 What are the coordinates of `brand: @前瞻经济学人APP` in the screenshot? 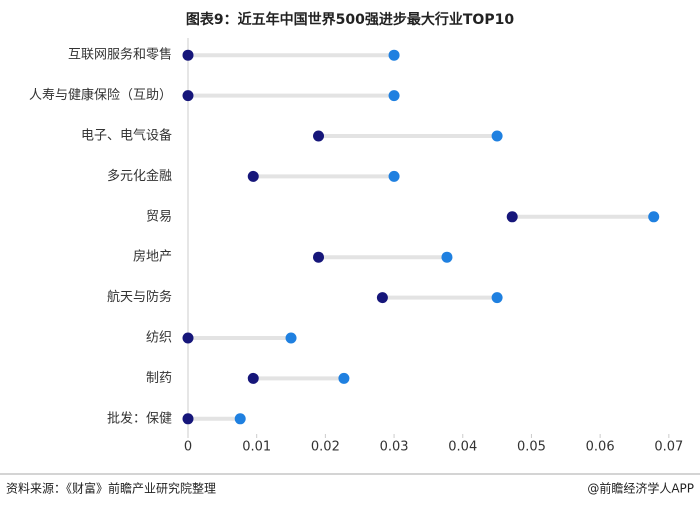 It's located at (640, 488).